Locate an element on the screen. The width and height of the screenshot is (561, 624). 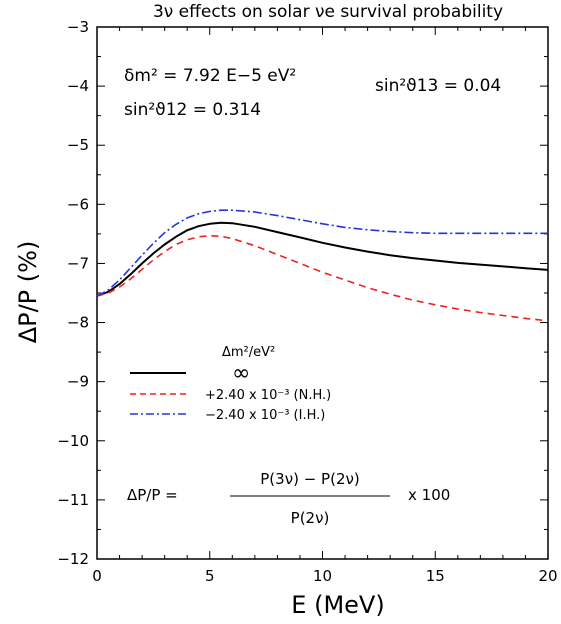
y-tick-label: −5 is located at coordinates (78, 145).